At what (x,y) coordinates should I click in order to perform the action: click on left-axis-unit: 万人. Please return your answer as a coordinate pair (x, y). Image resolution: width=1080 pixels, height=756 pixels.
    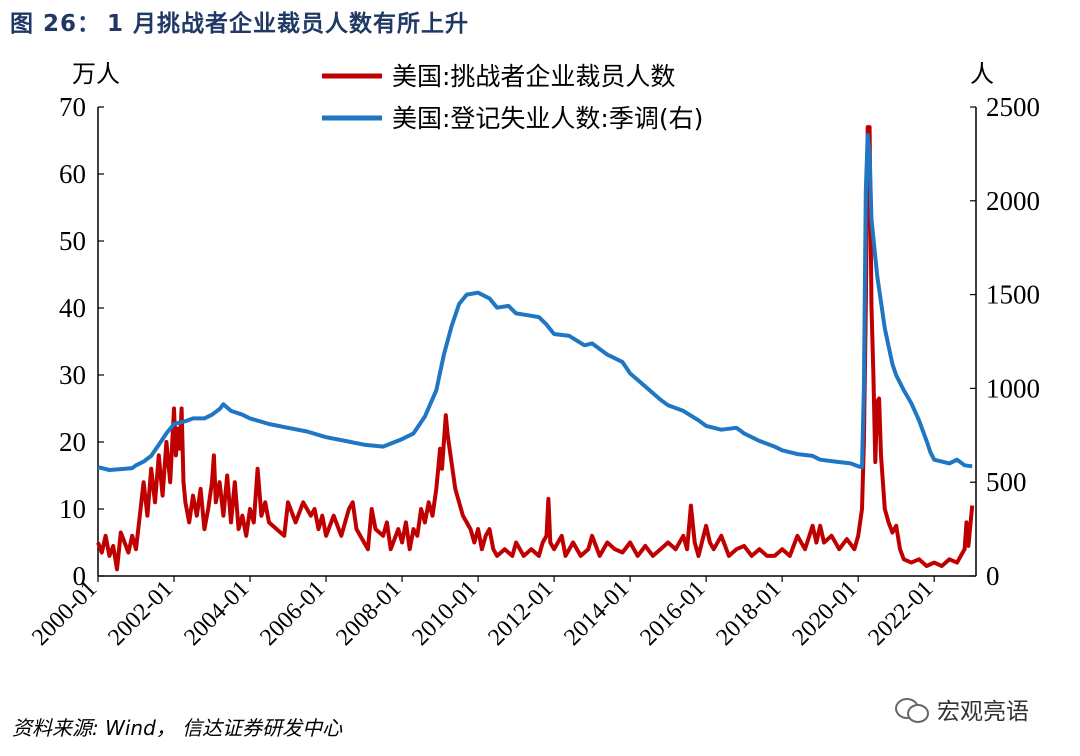
    Looking at the image, I should click on (96, 74).